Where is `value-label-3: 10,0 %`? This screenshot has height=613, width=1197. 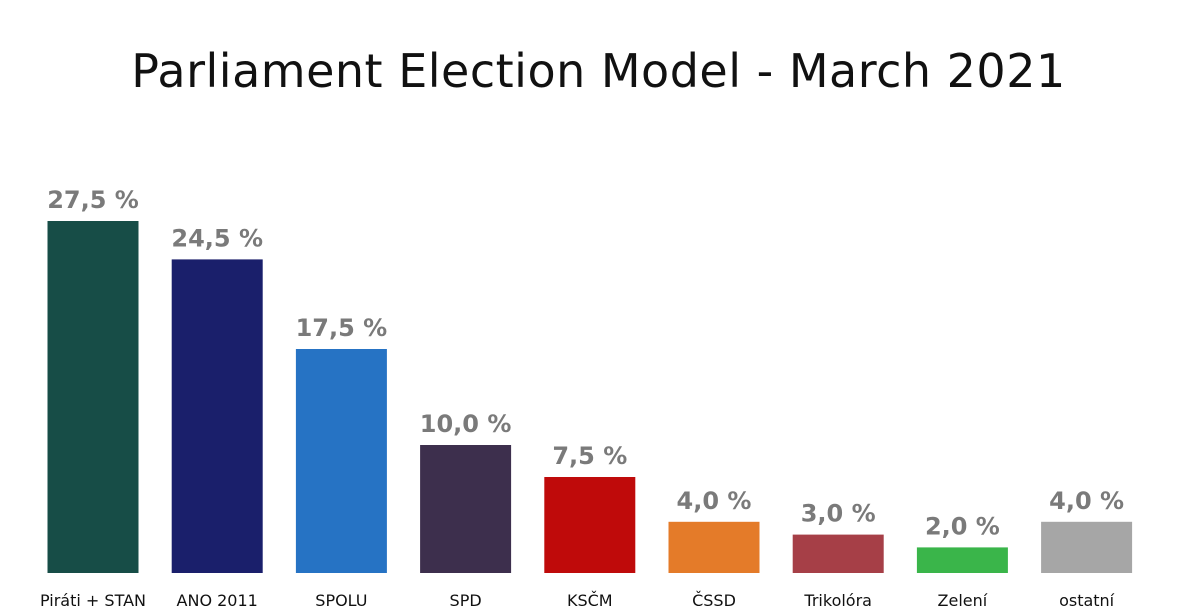 value-label-3: 10,0 % is located at coordinates (466, 424).